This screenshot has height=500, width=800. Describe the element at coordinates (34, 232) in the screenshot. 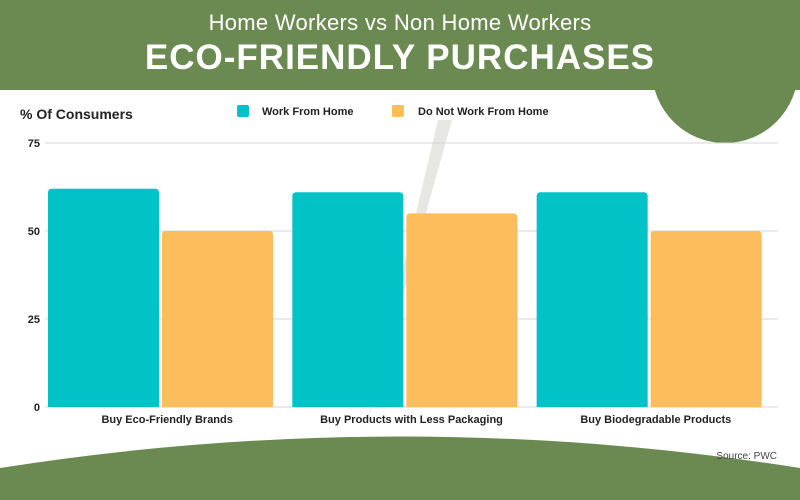

I see `y-tick-label: 50` at that location.